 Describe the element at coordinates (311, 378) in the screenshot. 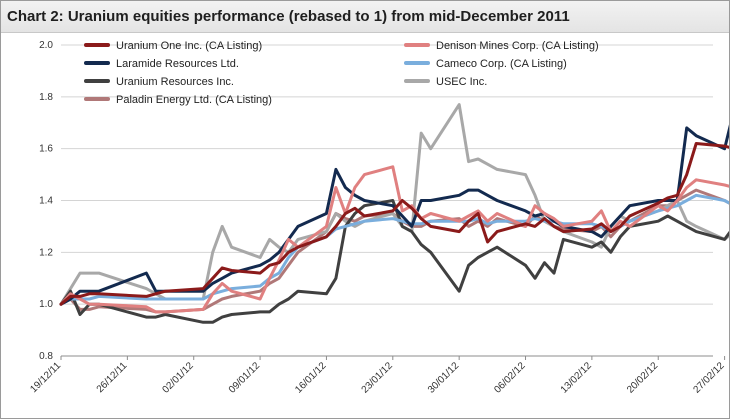

I see `x-tick-label: 16/01/12` at that location.